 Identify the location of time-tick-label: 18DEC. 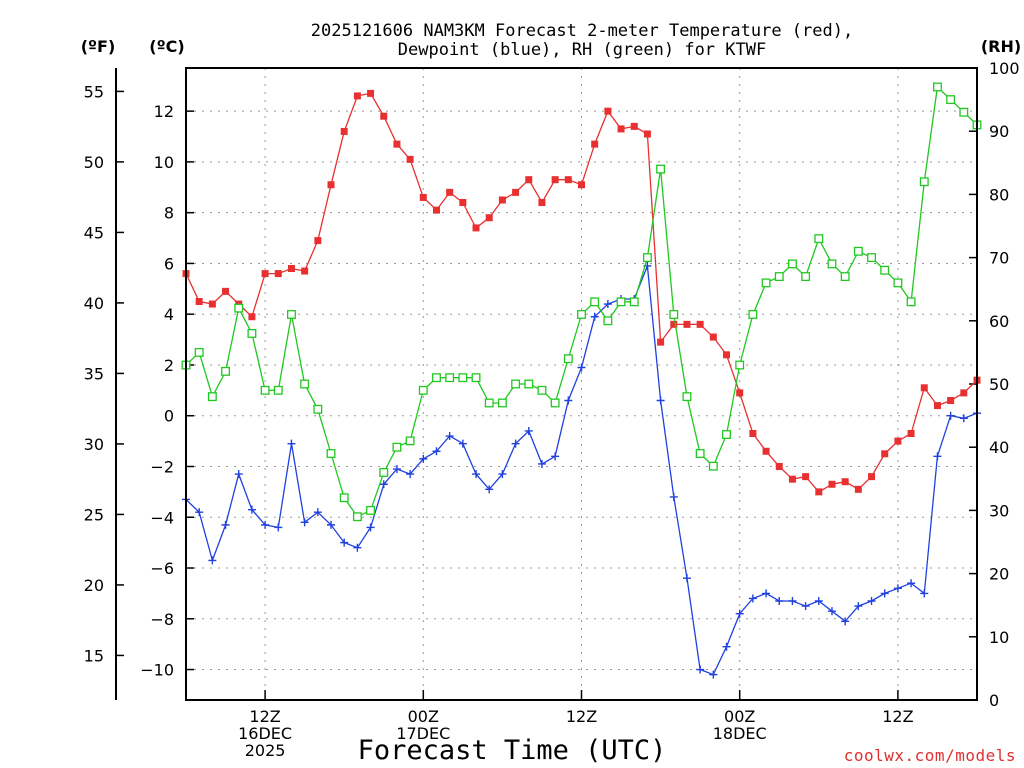
(740, 733).